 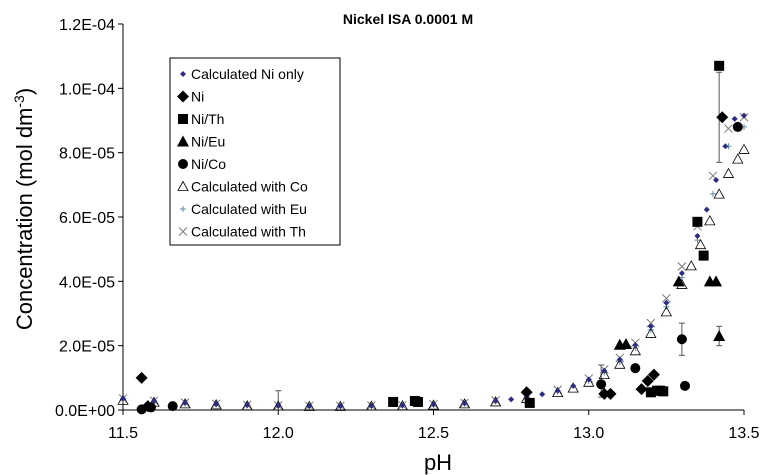 I want to click on legend-item: Calculated with Co, so click(x=242, y=187).